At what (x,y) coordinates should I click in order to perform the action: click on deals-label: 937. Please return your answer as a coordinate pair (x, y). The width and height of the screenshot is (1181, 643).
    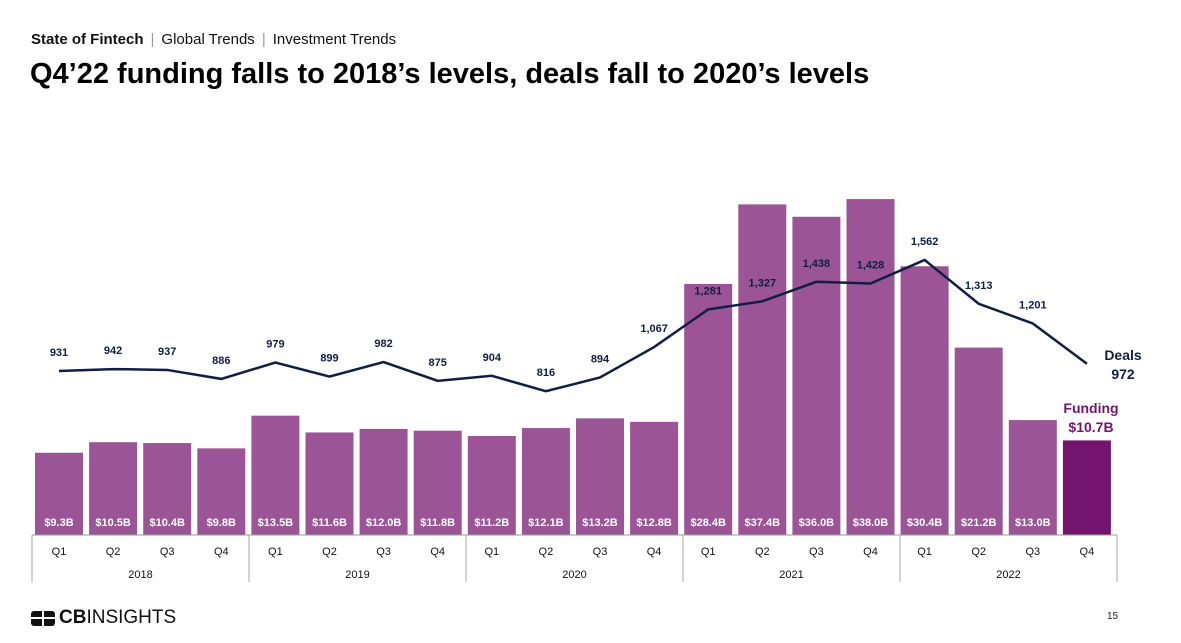
    Looking at the image, I should click on (167, 352).